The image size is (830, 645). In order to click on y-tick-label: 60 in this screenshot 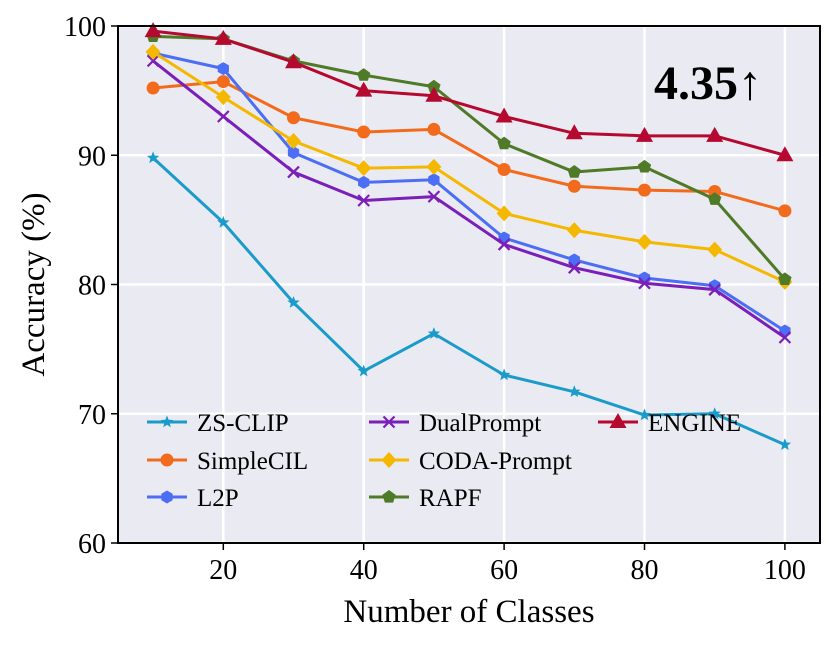, I will do `click(92, 544)`.